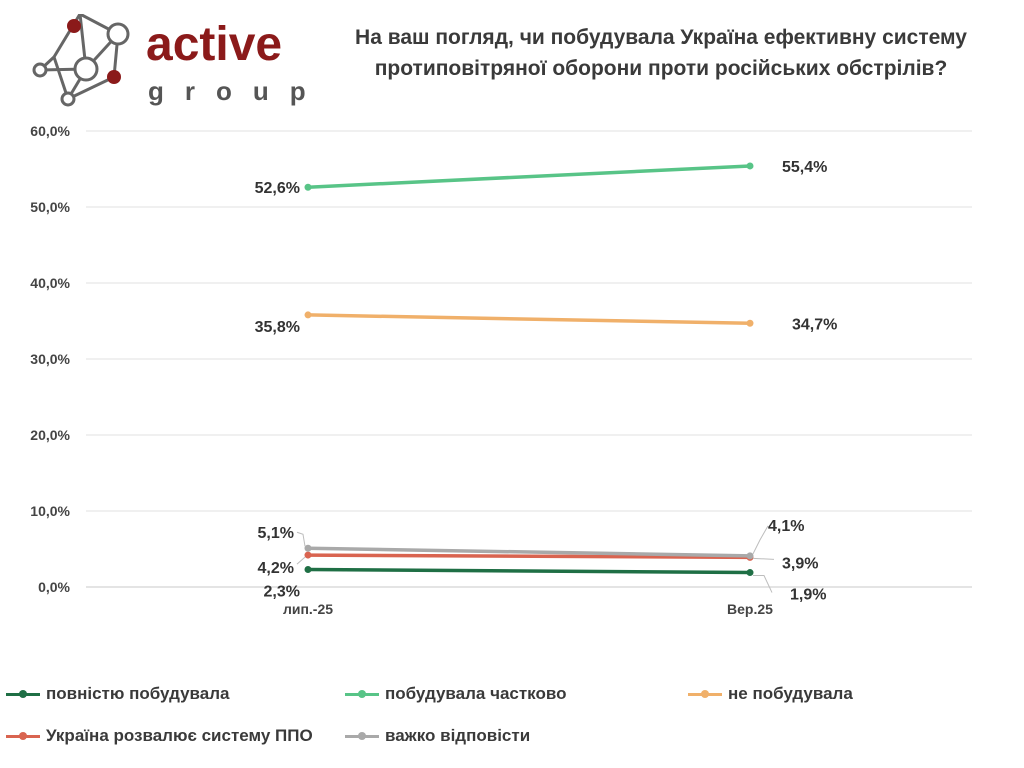  Describe the element at coordinates (308, 609) in the screenshot. I see `x-tick-label: лип.-25` at that location.